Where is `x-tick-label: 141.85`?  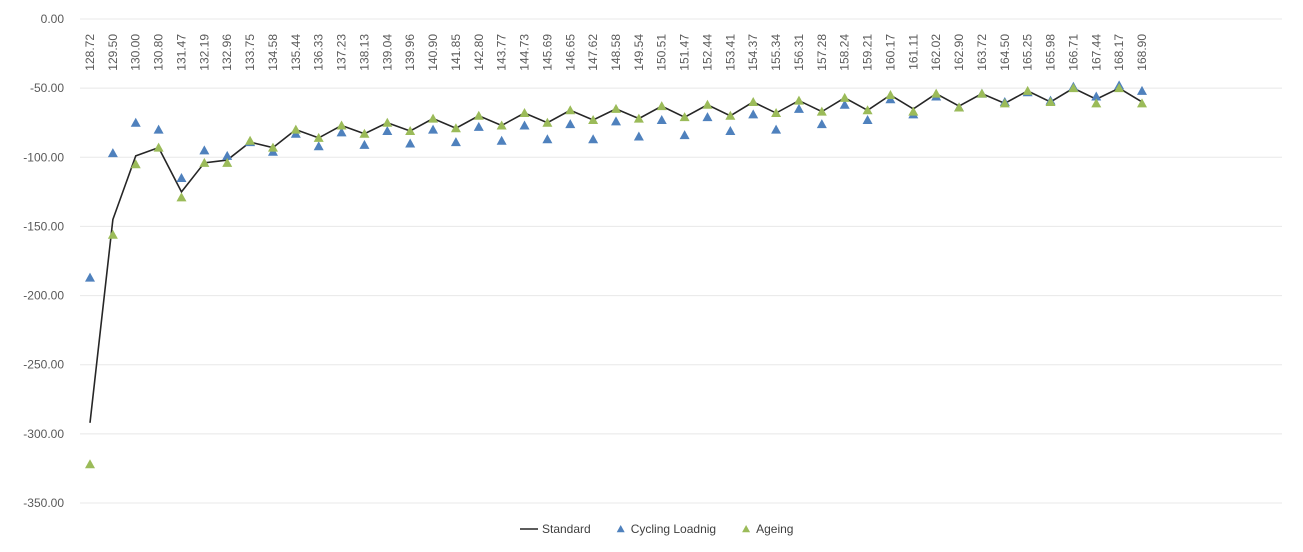 x-tick-label: 141.85 is located at coordinates (456, 52).